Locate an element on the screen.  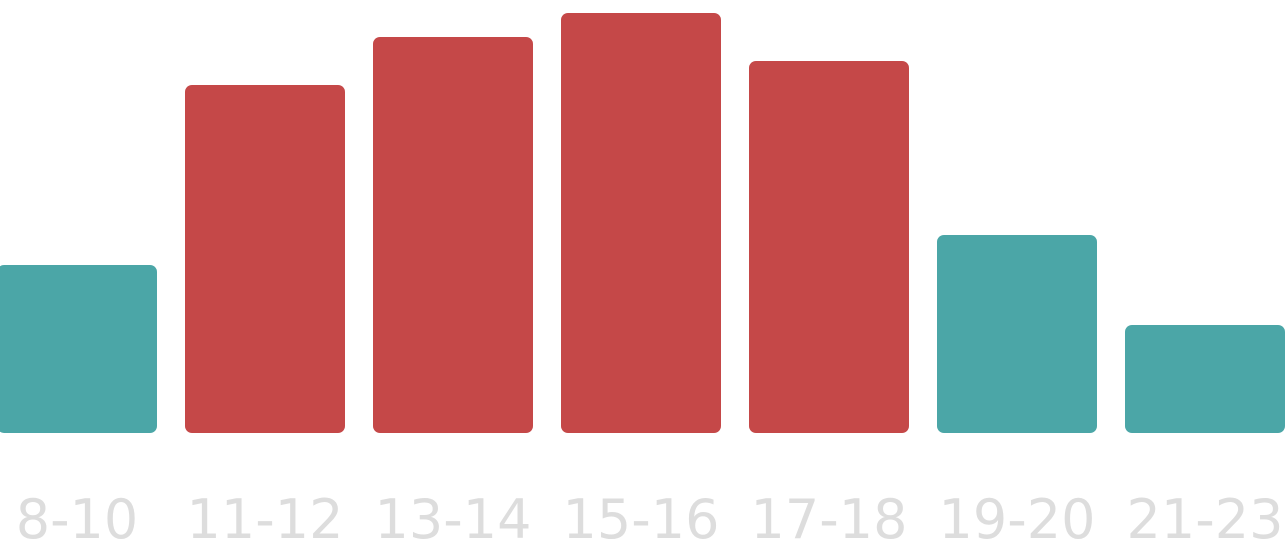
x-tick-labels: 8-10 11-12 13-14 15-16 17-18 19-20 21-23 is located at coordinates (650, 519).